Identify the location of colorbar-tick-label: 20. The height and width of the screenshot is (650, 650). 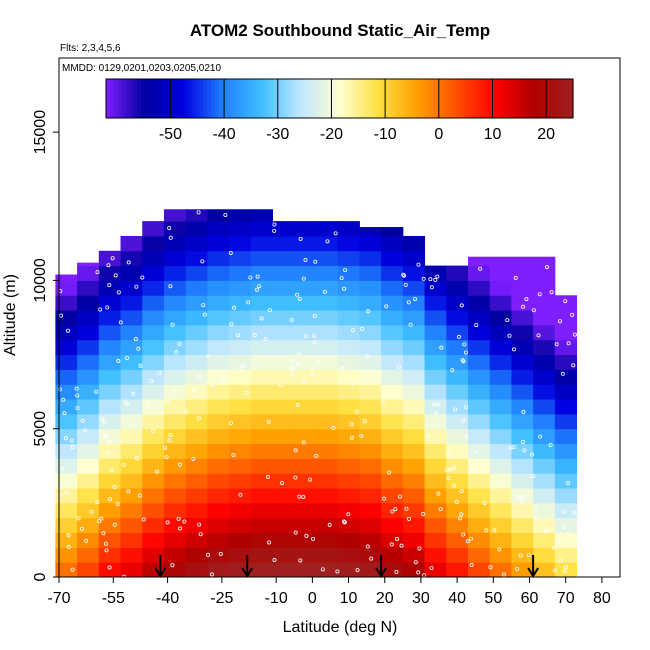
(546, 134).